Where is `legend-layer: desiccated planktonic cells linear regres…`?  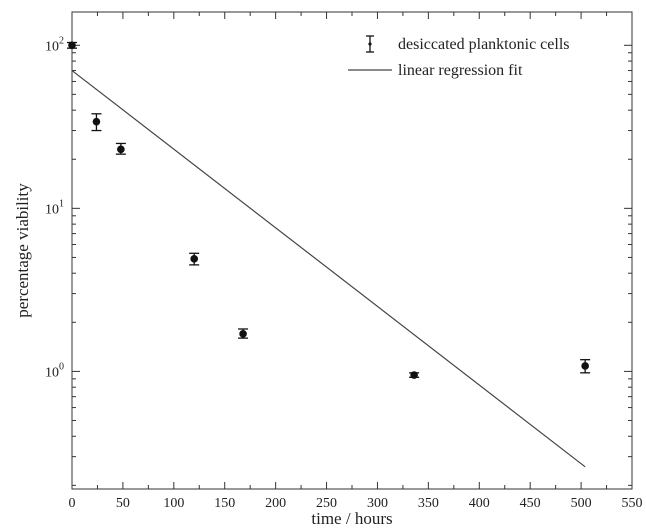 legend-layer: desiccated planktonic cells linear regres… is located at coordinates (458, 57).